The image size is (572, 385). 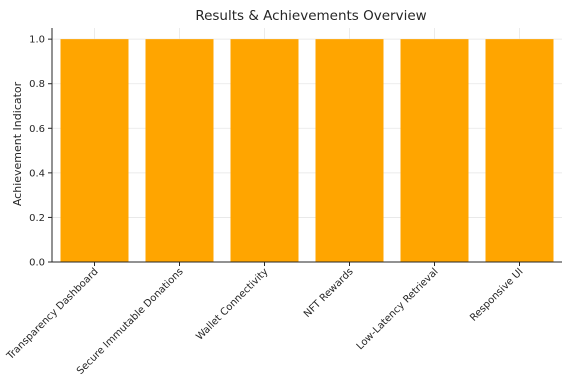 What do you see at coordinates (37, 173) in the screenshot?
I see `y-tick-label: 0.4` at bounding box center [37, 173].